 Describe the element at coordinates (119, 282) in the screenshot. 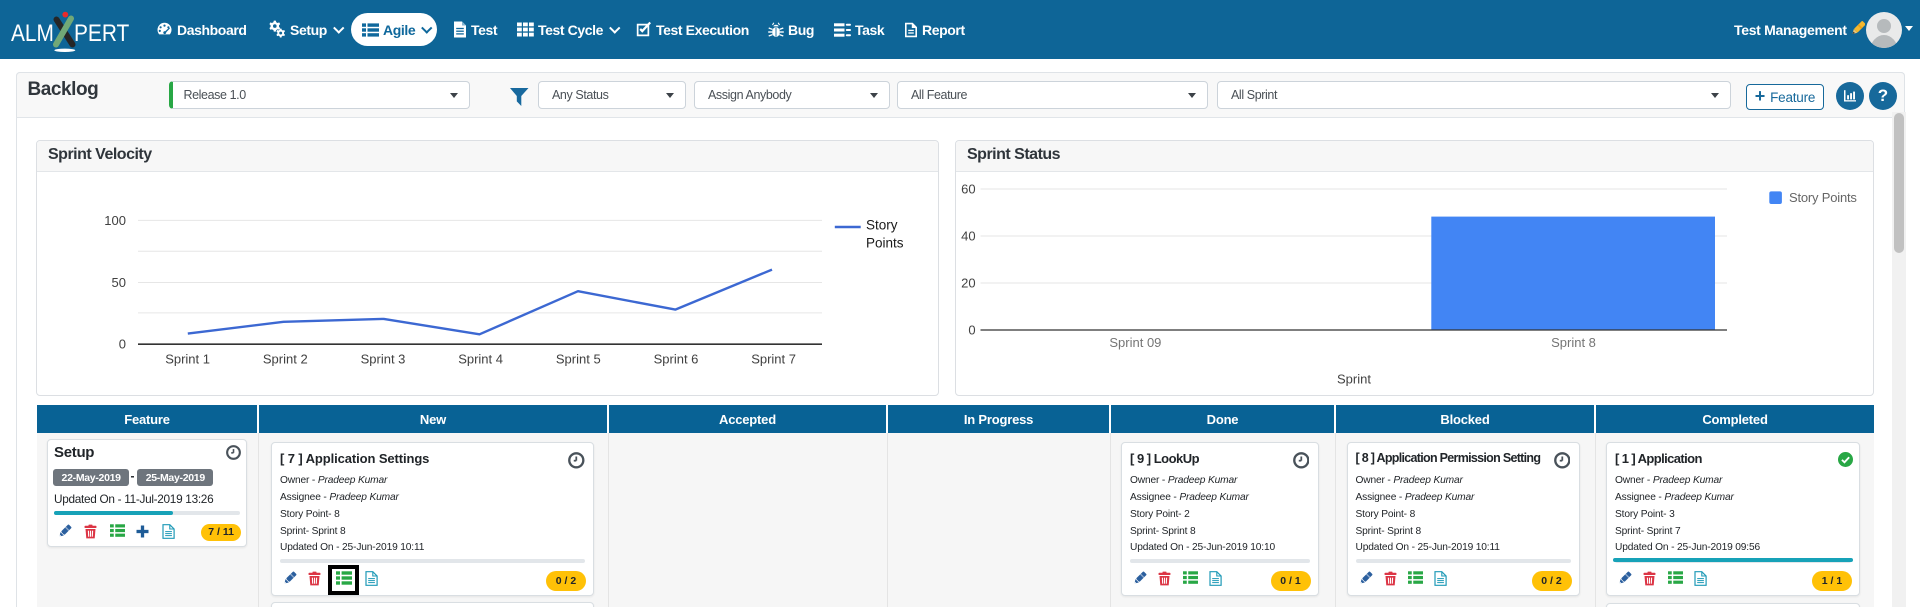

I see `svg-text: 50` at that location.